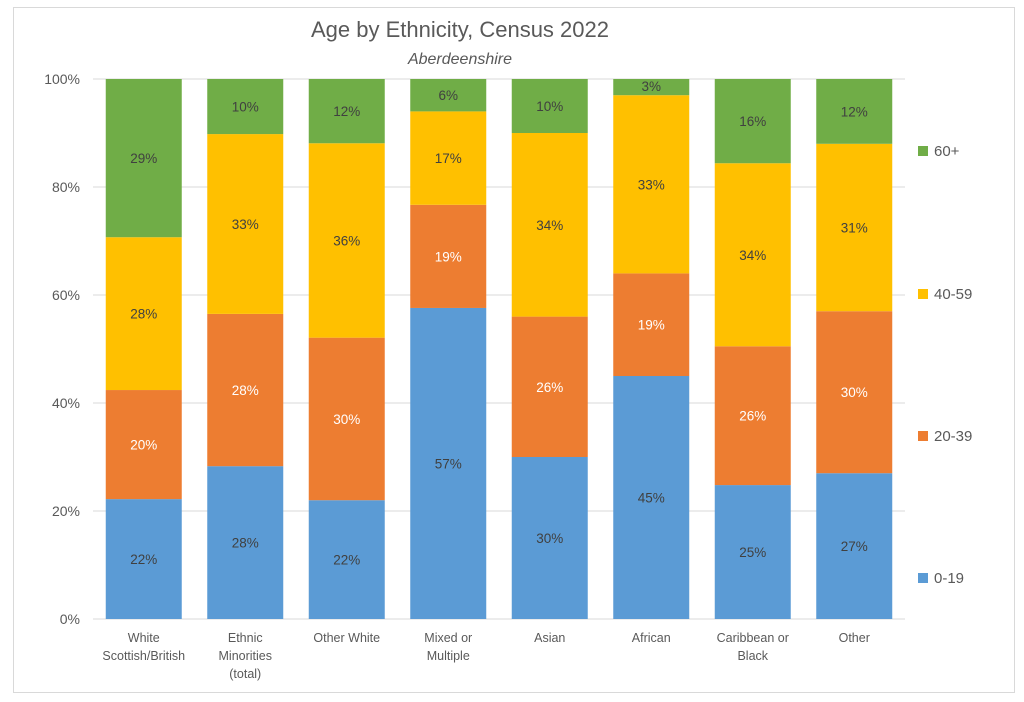 This screenshot has width=1024, height=702. Describe the element at coordinates (70, 619) in the screenshot. I see `y-tick-label: 0%` at that location.